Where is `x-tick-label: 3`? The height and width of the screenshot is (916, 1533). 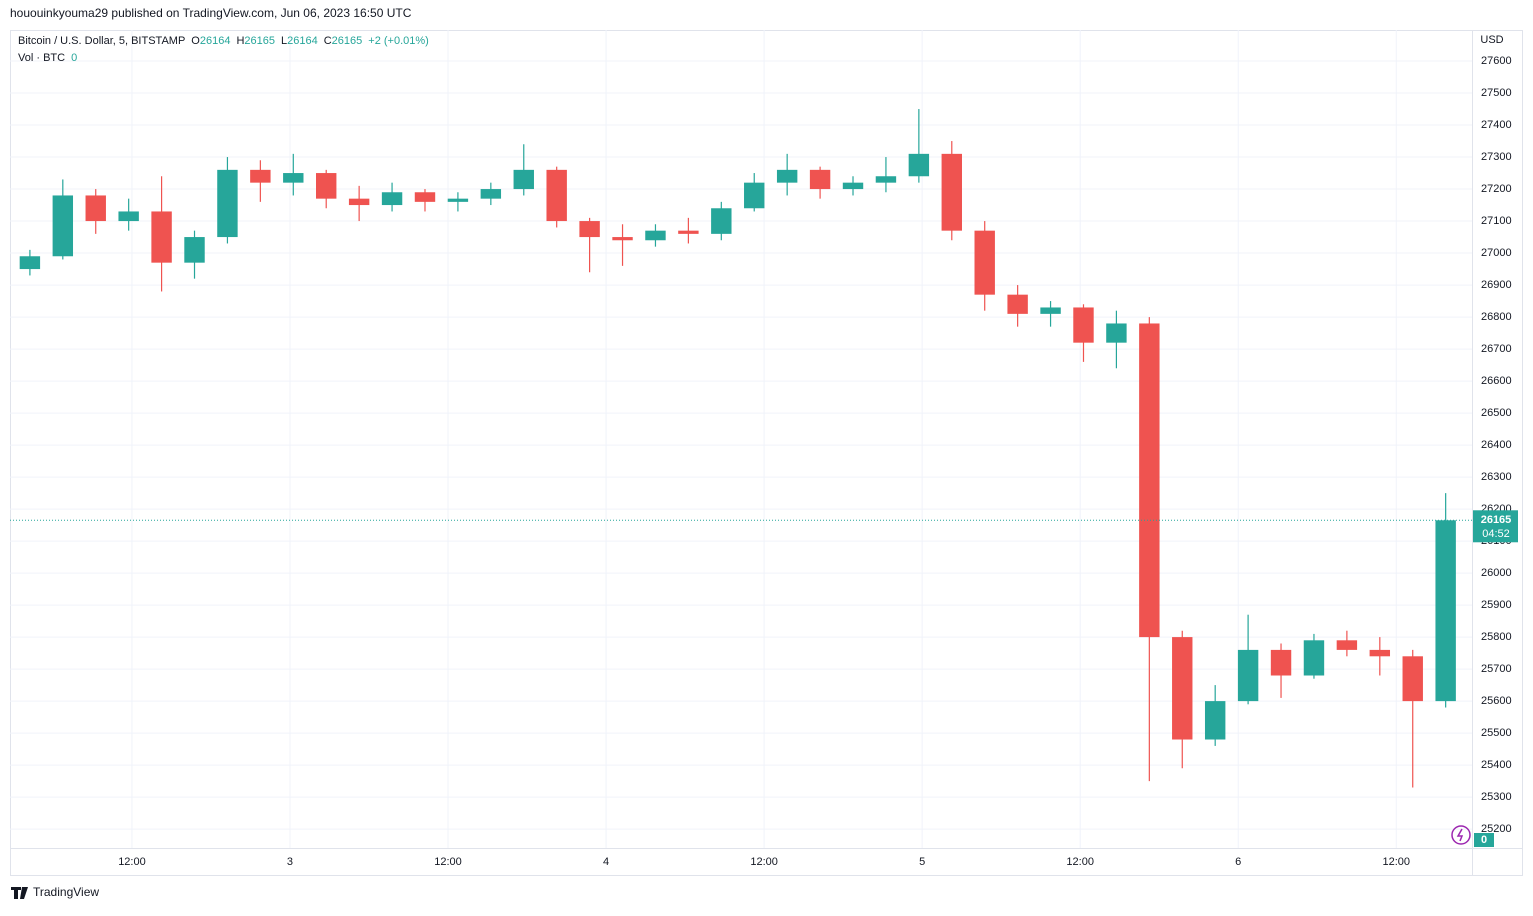 x-tick-label: 3 is located at coordinates (290, 862).